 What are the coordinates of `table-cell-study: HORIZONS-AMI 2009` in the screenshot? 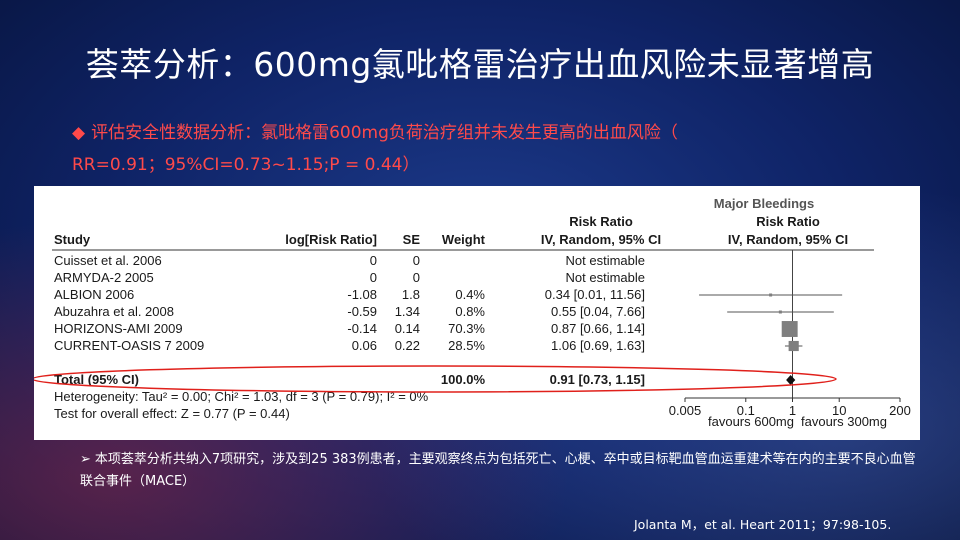 It's located at (118, 328).